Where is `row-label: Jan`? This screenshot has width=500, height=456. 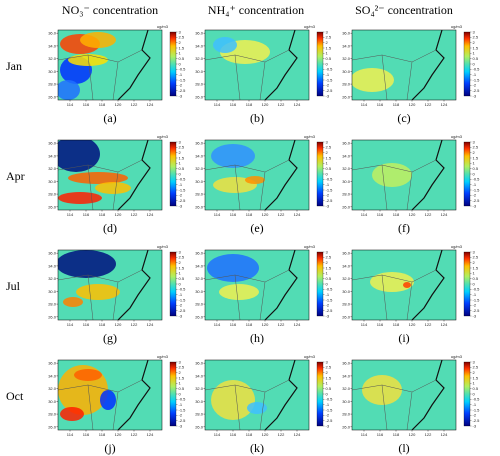 row-label: Jan is located at coordinates (14, 66).